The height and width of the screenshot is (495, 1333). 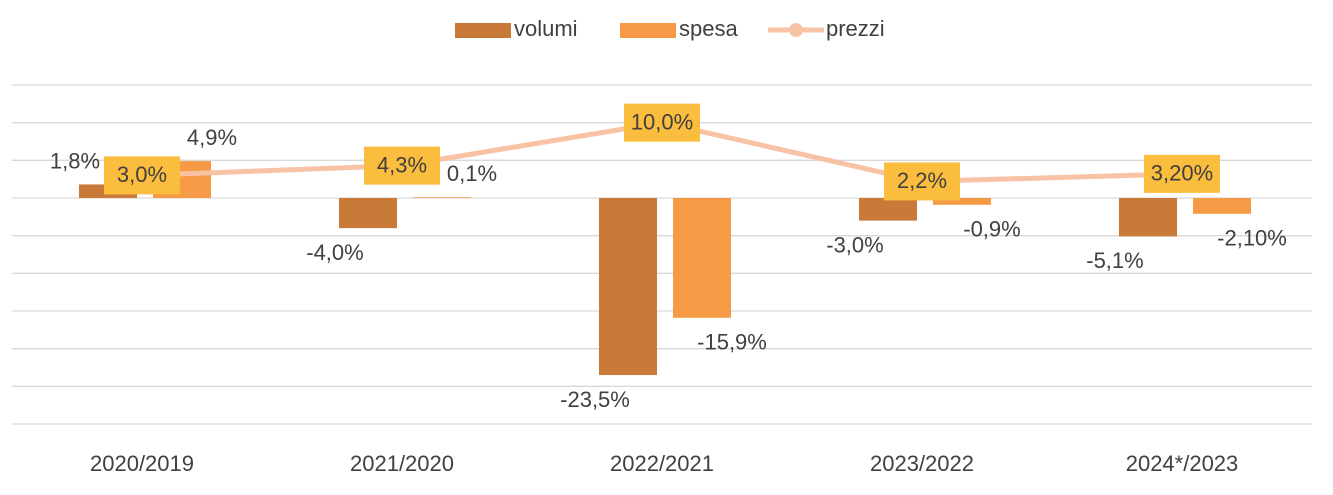 What do you see at coordinates (402, 463) in the screenshot?
I see `x-tick-label: 2021/2020` at bounding box center [402, 463].